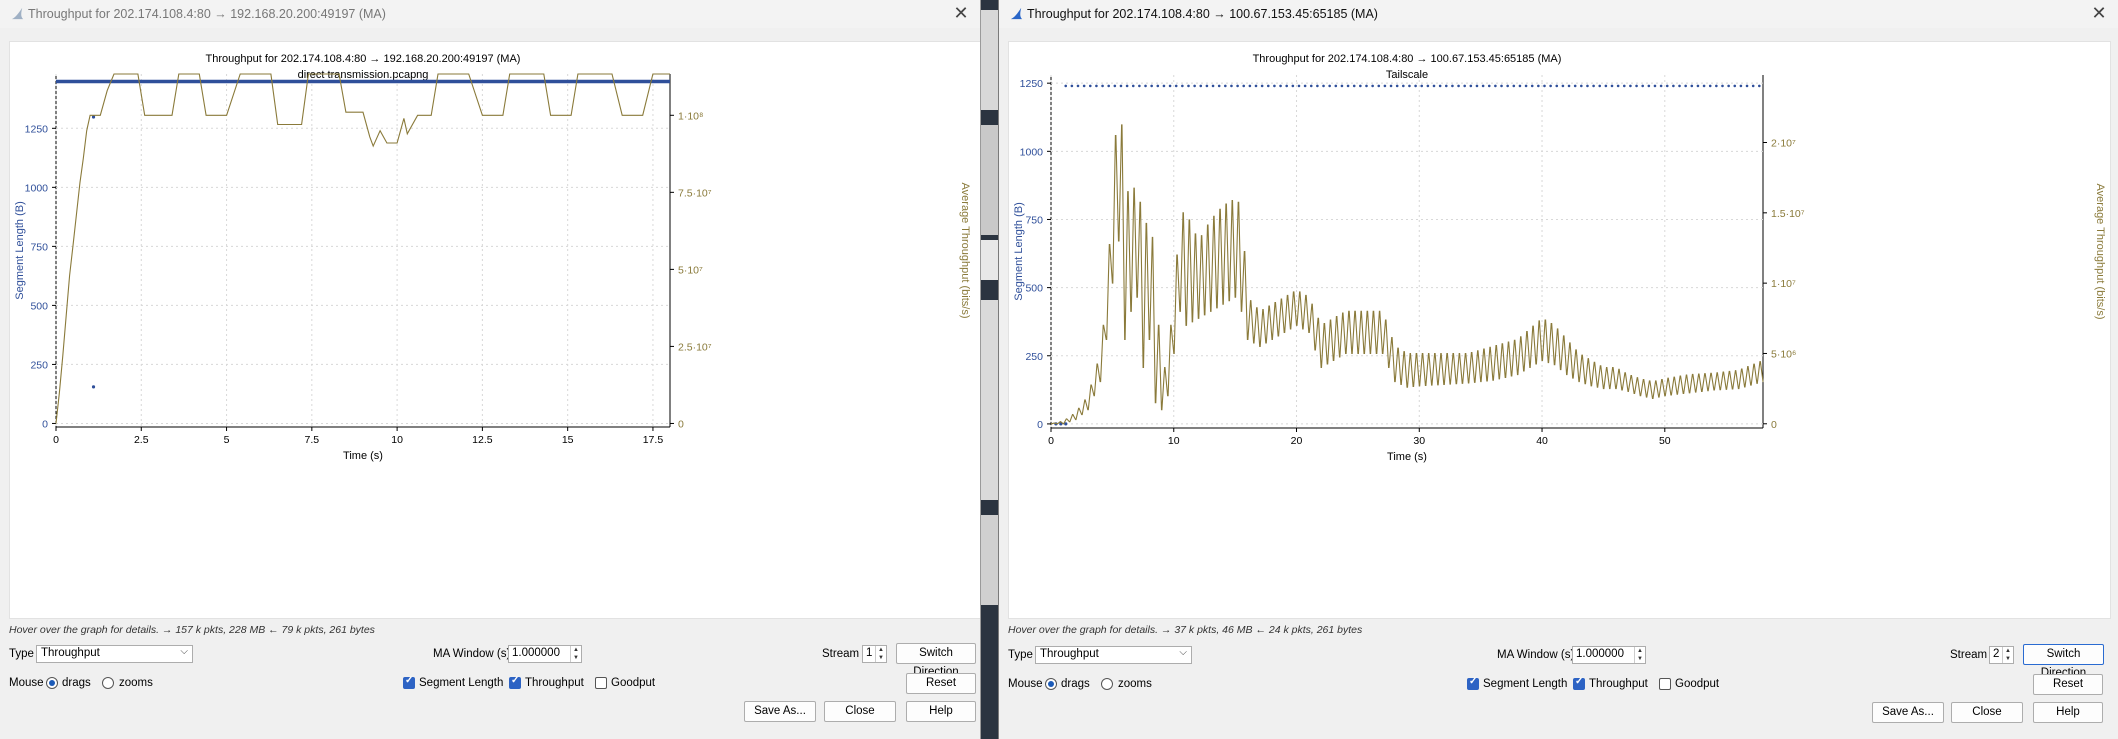  What do you see at coordinates (114, 654) in the screenshot?
I see `left-type-select: Throughput ⌵` at bounding box center [114, 654].